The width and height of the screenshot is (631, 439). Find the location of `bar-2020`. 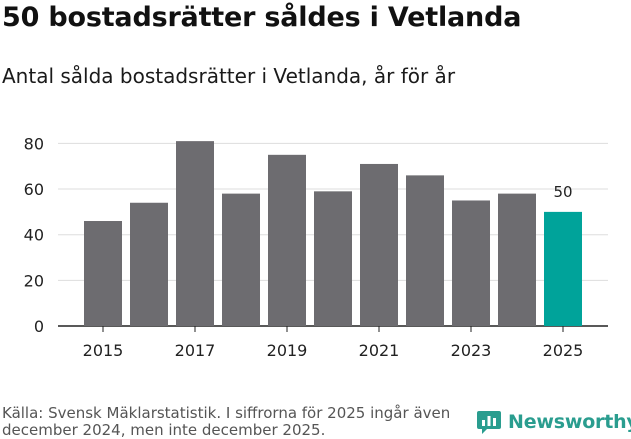

bar-2020 is located at coordinates (333, 258).